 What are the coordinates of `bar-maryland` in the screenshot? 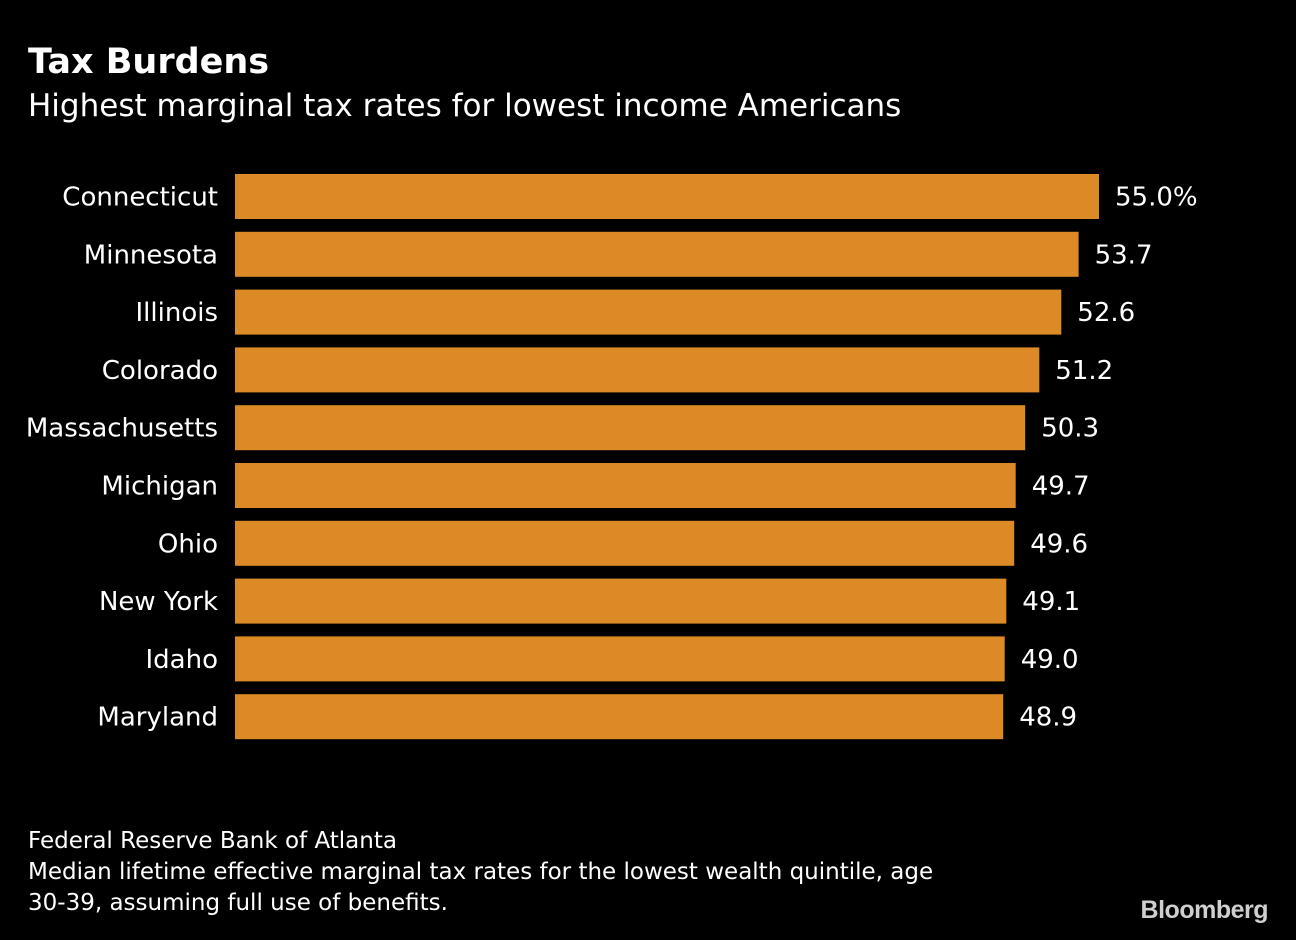 It's located at (619, 717).